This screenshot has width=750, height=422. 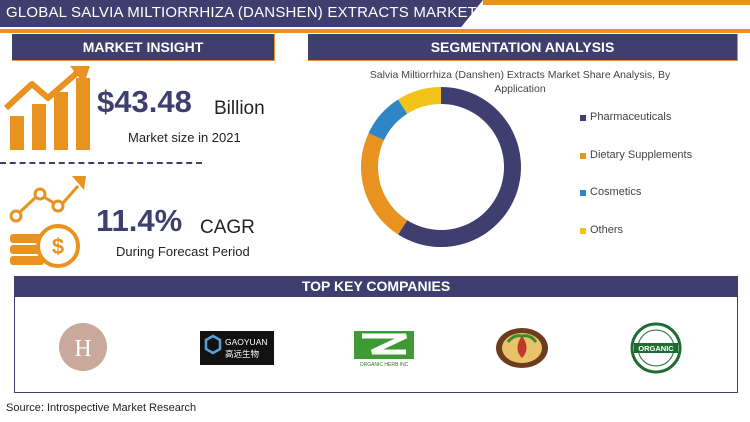 What do you see at coordinates (616, 2) in the screenshot?
I see `accent-bar-top` at bounding box center [616, 2].